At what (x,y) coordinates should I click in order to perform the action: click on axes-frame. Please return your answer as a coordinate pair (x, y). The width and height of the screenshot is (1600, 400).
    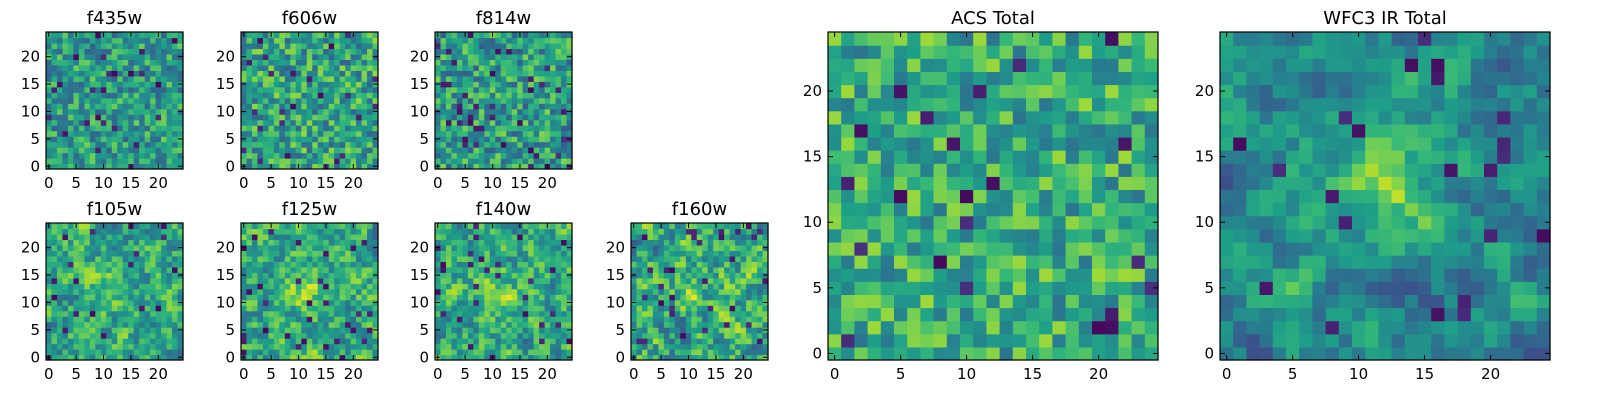
    Looking at the image, I should click on (309, 100).